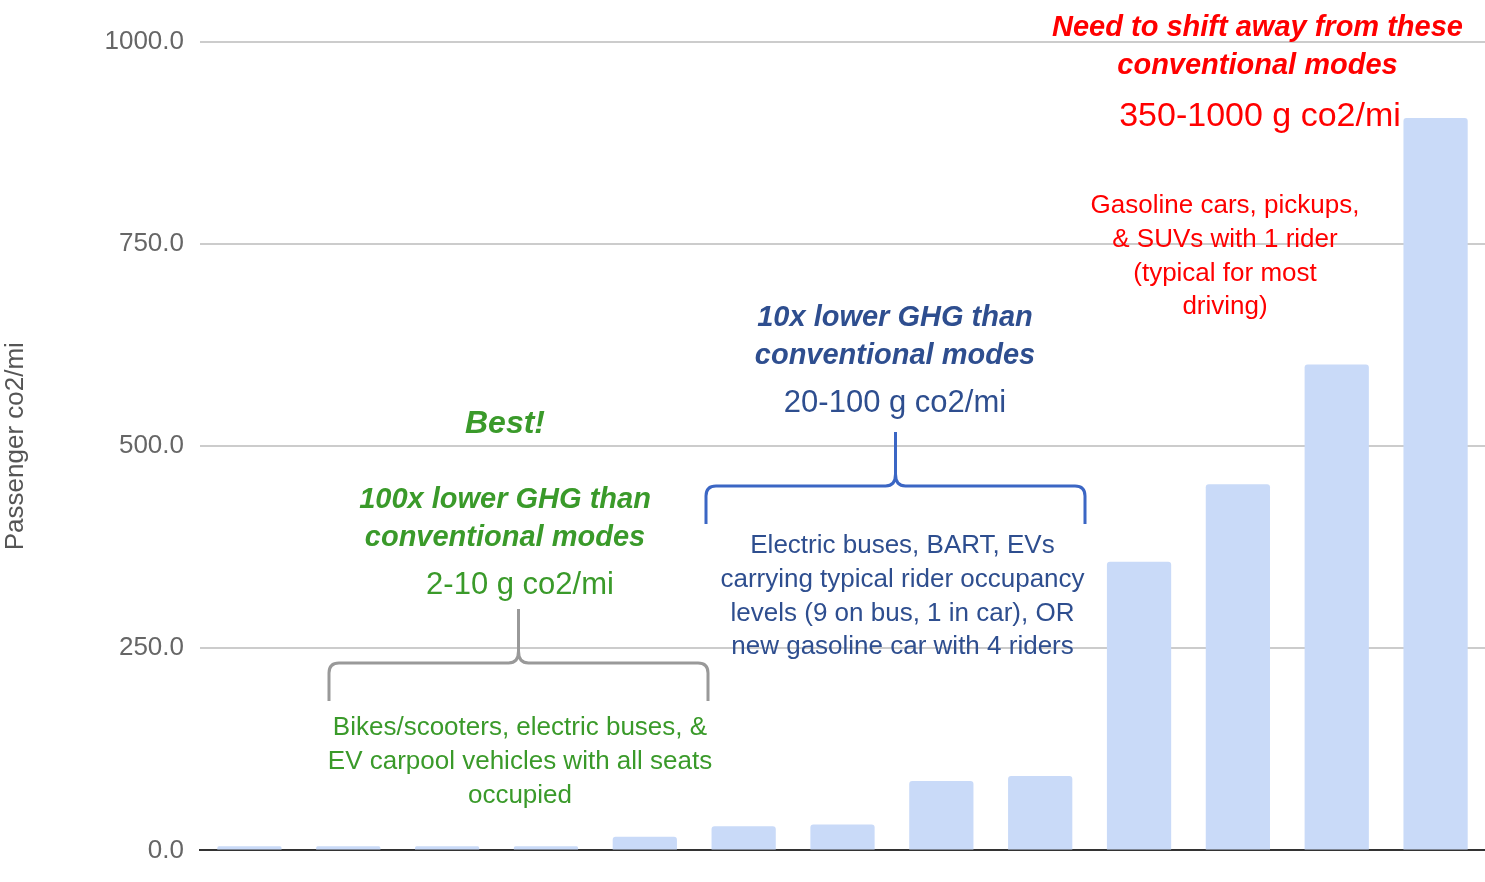 This screenshot has width=1485, height=882. What do you see at coordinates (1225, 255) in the screenshot?
I see `annotation: Gasoline cars, pickups, & SUVs with 1 rider (typical for most driving)` at bounding box center [1225, 255].